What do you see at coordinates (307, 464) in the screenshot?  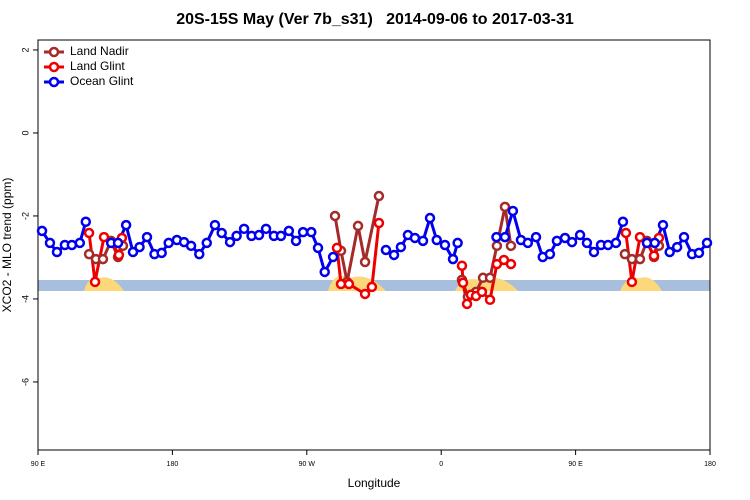 I see `x-tick-label: 90 W` at bounding box center [307, 464].